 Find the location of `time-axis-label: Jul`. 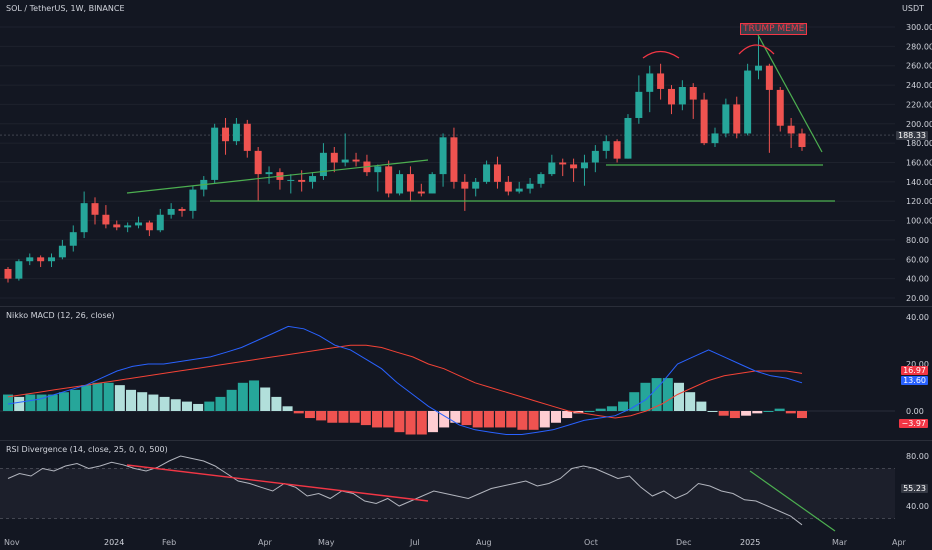

time-axis-label: Jul is located at coordinates (415, 542).